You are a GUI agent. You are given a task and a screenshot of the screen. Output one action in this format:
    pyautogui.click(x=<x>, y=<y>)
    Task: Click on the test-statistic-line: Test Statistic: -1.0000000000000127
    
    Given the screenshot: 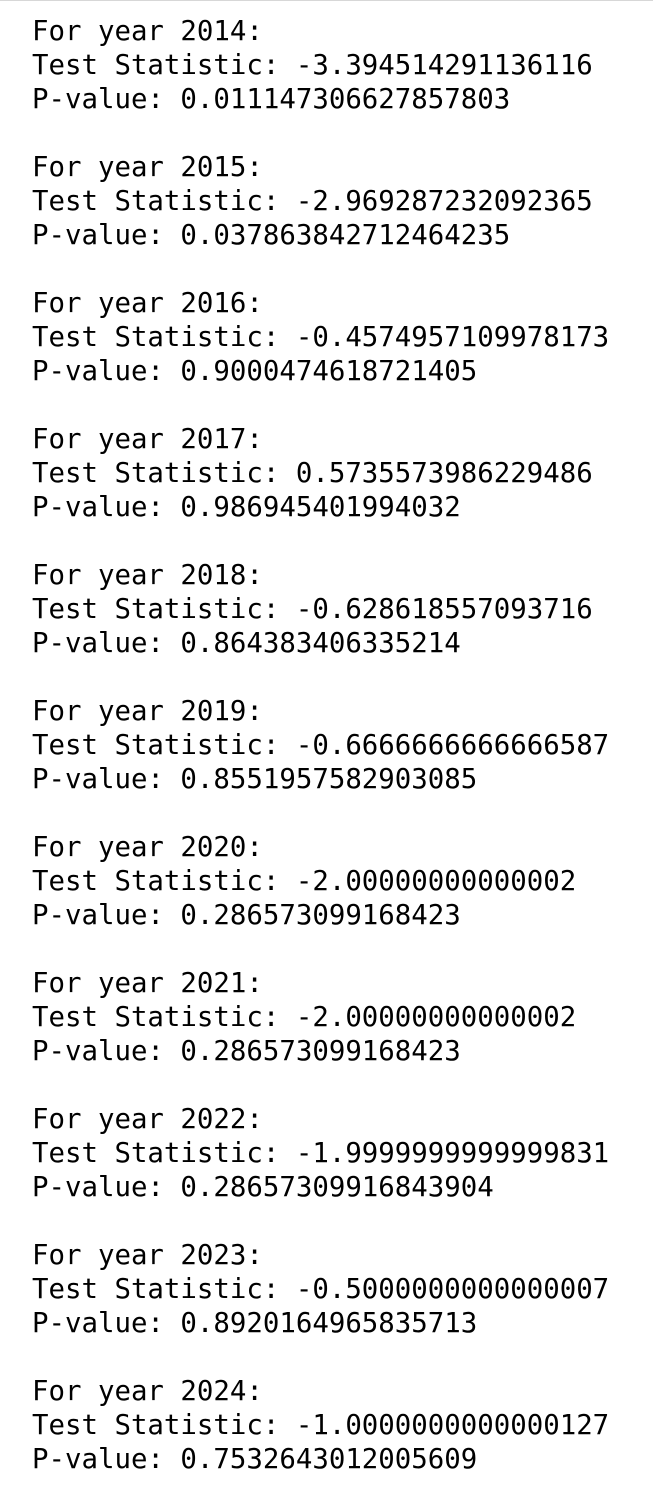 What is the action you would take?
    pyautogui.click(x=321, y=1425)
    